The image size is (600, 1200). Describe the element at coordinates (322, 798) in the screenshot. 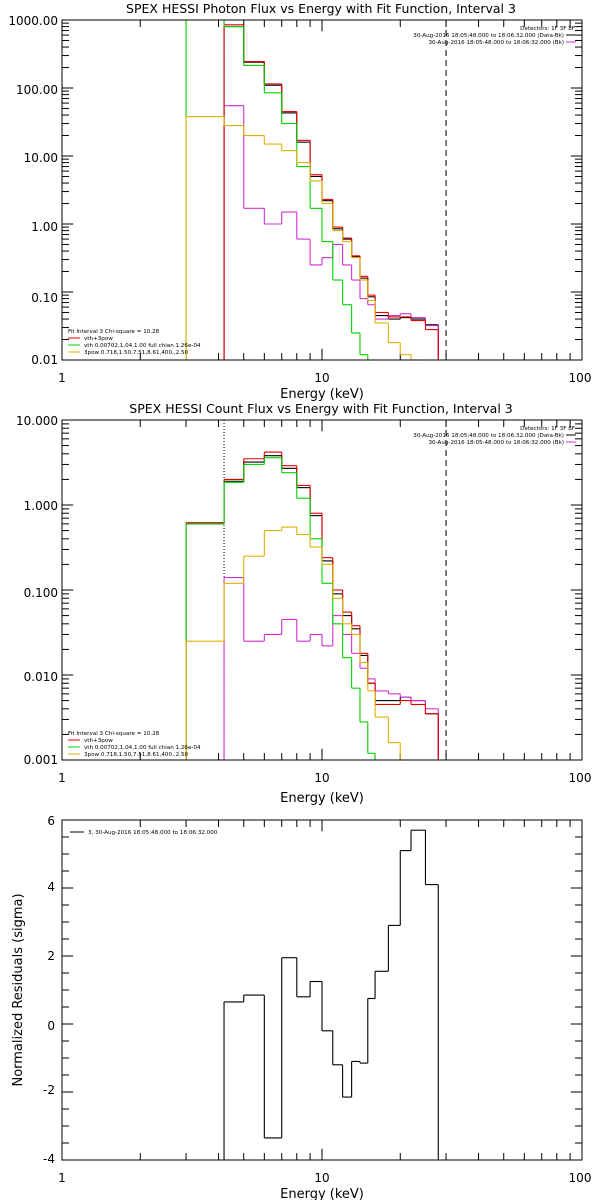

I see `count-flux-xlabel: Energy (keV)` at that location.